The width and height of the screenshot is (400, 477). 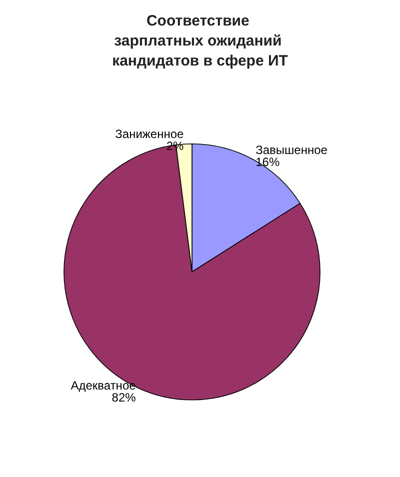 I want to click on data-label: 82%, so click(x=124, y=397).